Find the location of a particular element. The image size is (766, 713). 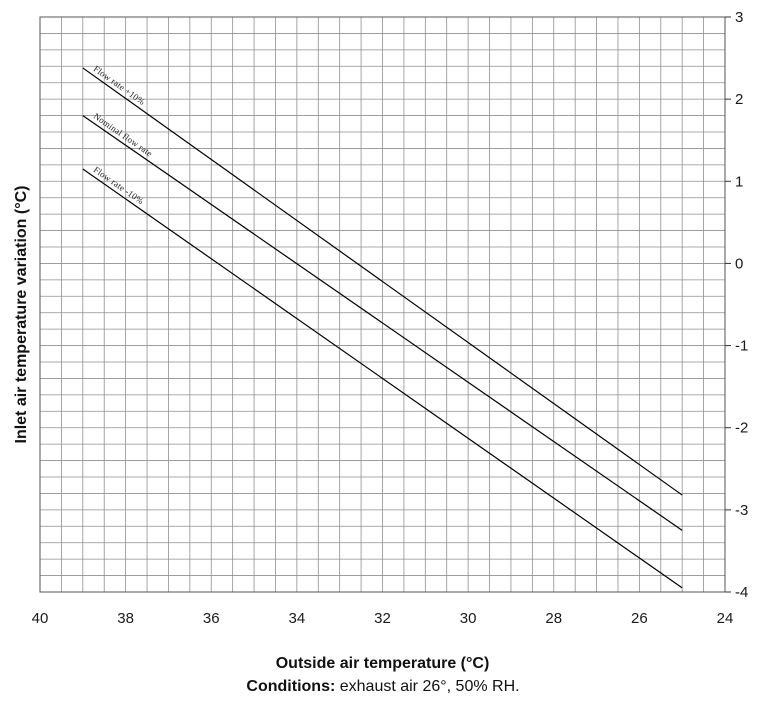

y-tick-label: -4 is located at coordinates (741, 592).